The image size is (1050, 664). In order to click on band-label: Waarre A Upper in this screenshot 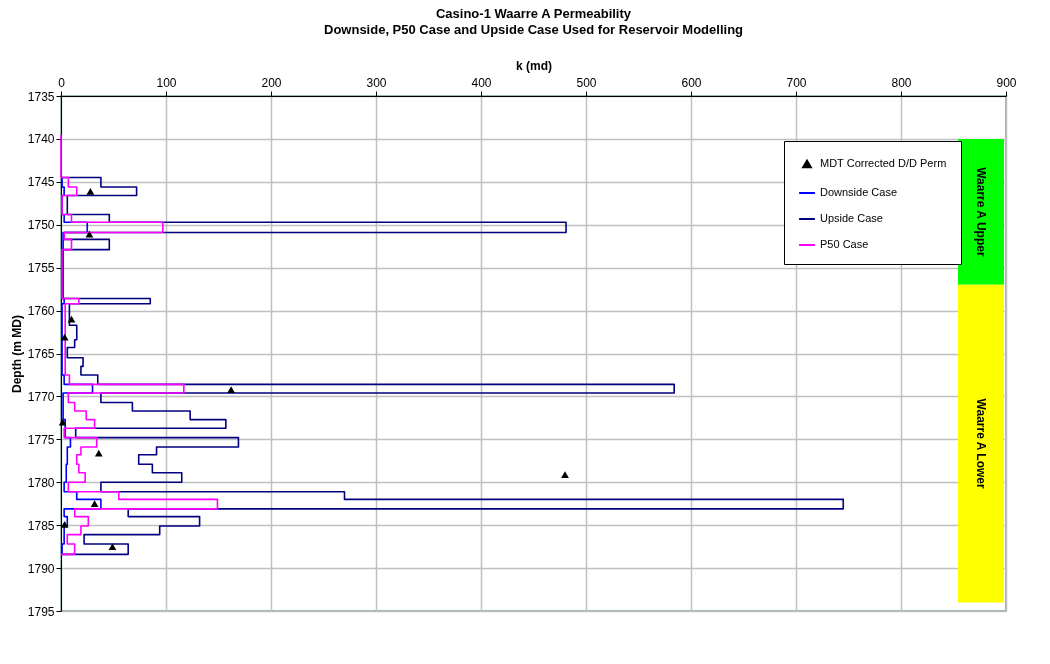, I will do `click(981, 212)`.